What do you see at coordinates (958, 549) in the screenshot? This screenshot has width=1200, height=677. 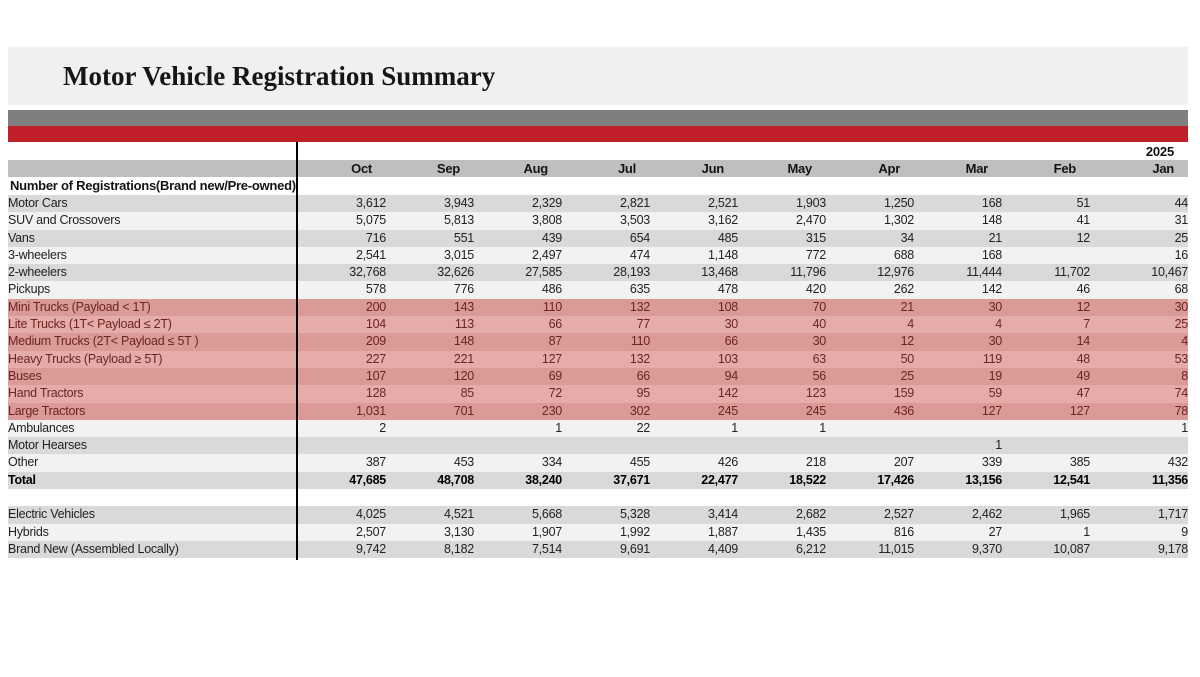 I see `value-cell: 9,370` at bounding box center [958, 549].